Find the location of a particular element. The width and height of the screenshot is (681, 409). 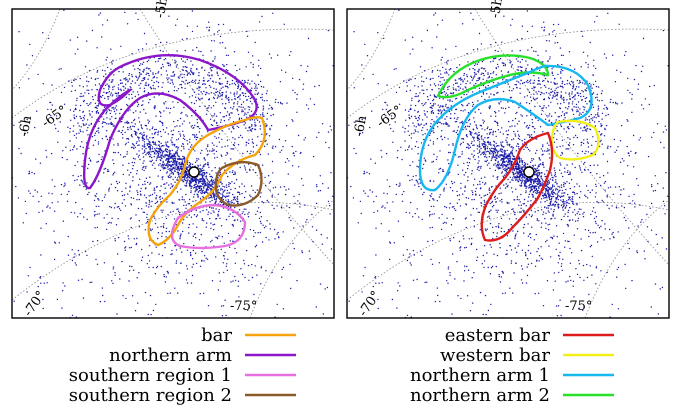

left-label-dec70: -70° is located at coordinates (35, 303).